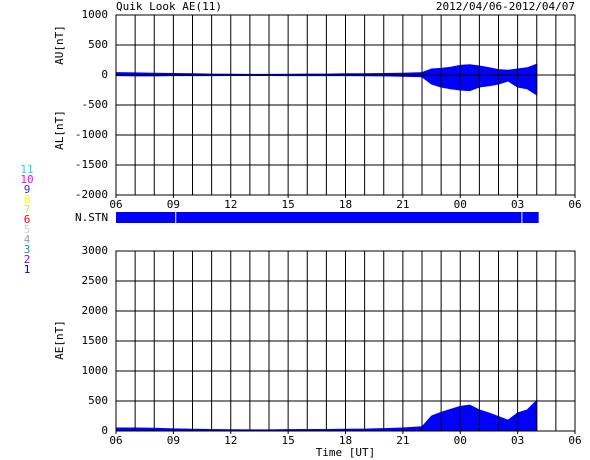  I want to click on y-tick-label: 1500, so click(95, 340).